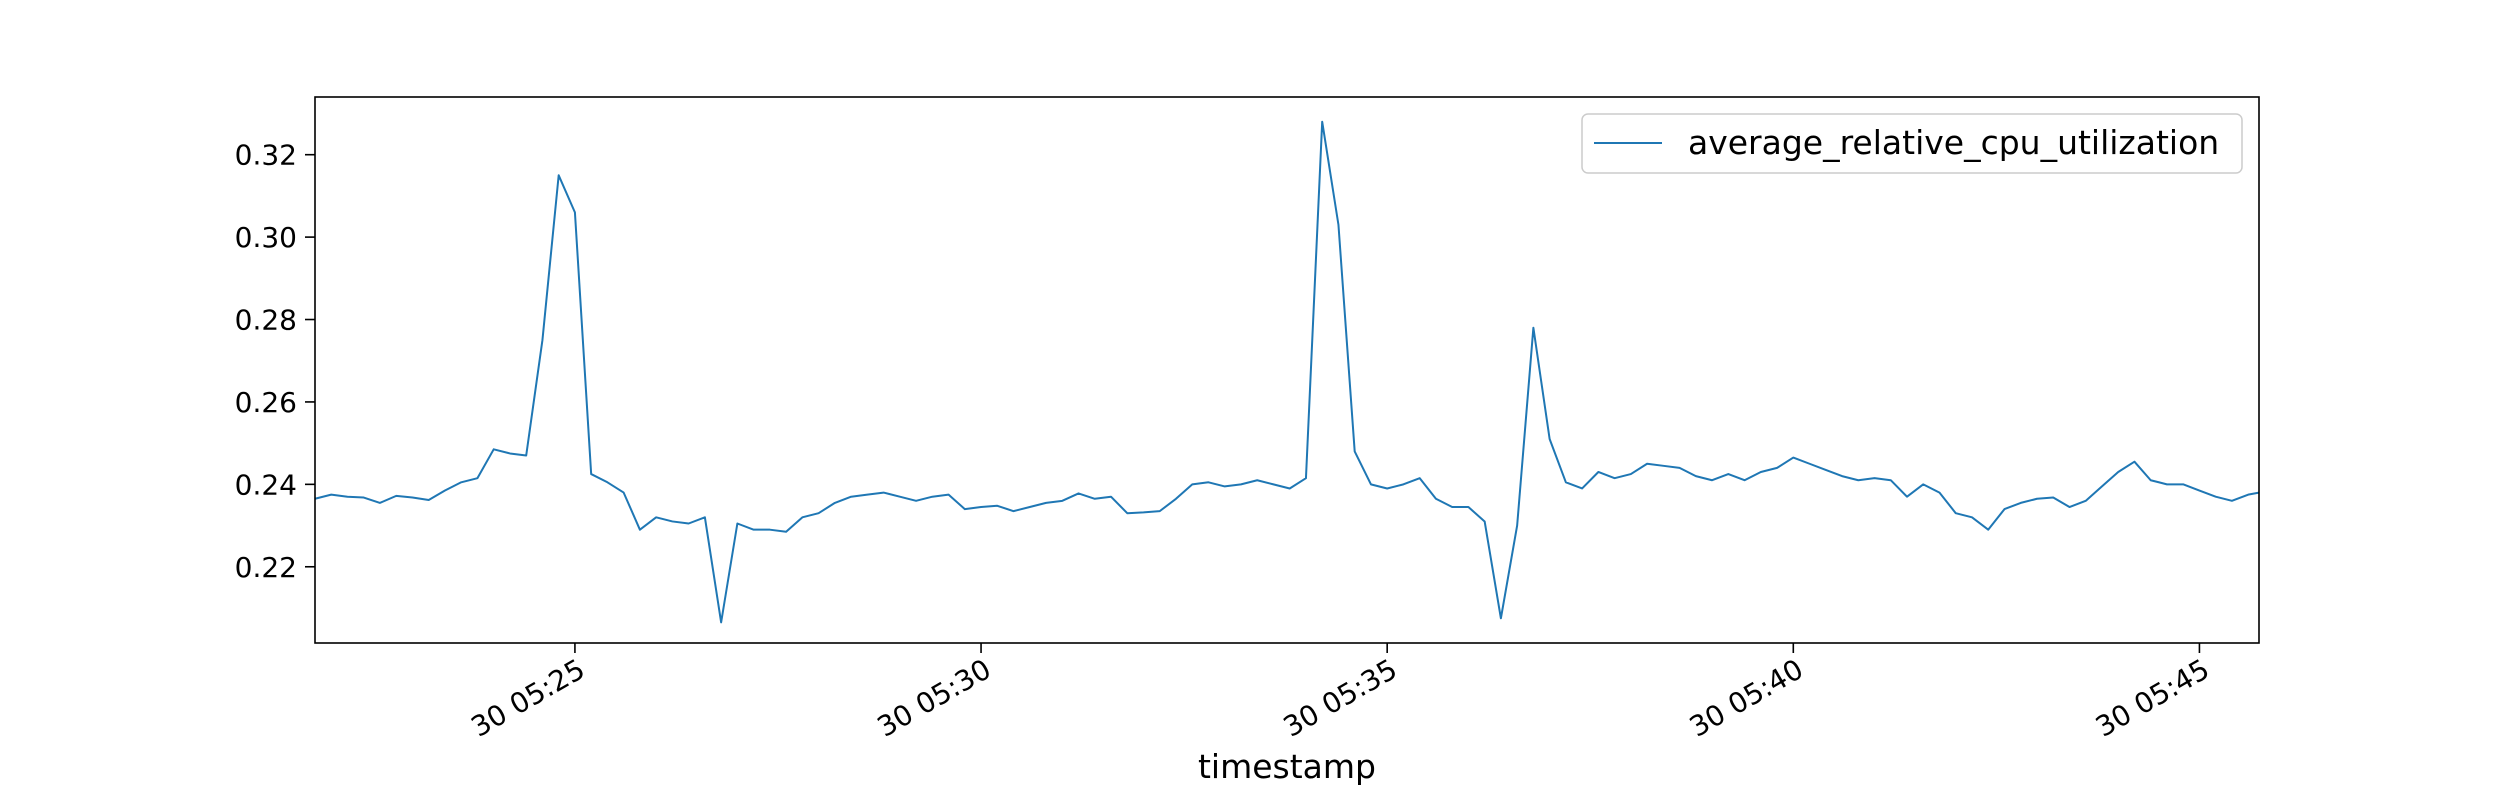  Describe the element at coordinates (1746, 697) in the screenshot. I see `x-tick-label: 30 05:40` at that location.